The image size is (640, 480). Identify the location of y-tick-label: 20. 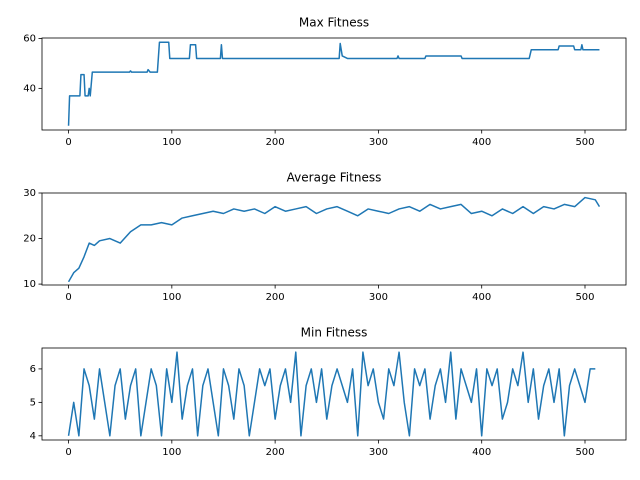
(29, 239).